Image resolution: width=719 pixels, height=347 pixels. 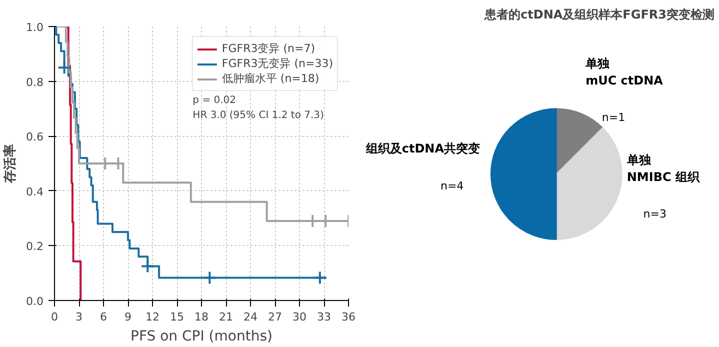 I want to click on y-tick-label: 0.2, so click(x=35, y=247).